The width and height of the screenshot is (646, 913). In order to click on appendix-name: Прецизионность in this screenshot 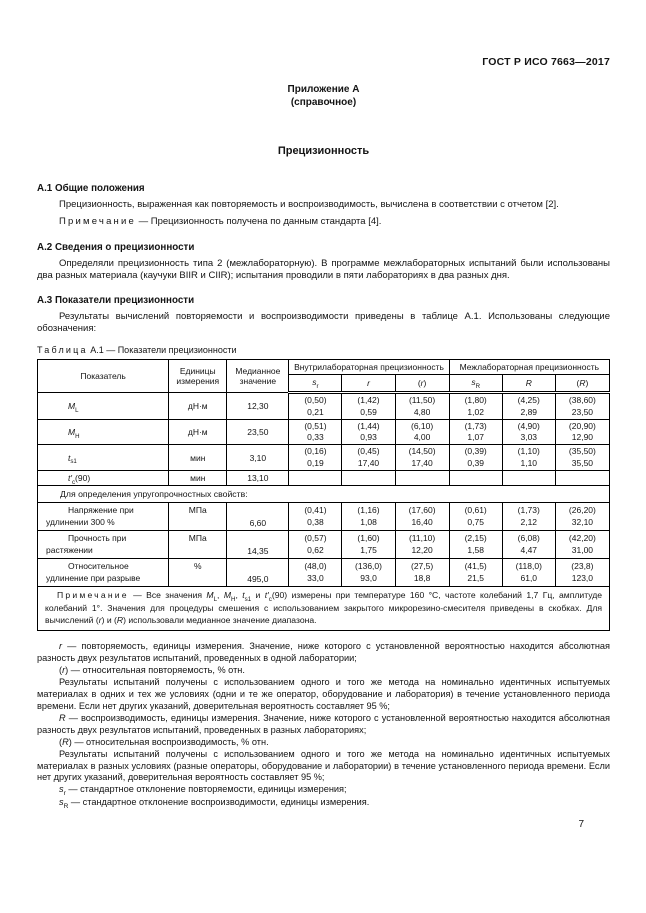, I will do `click(323, 151)`.